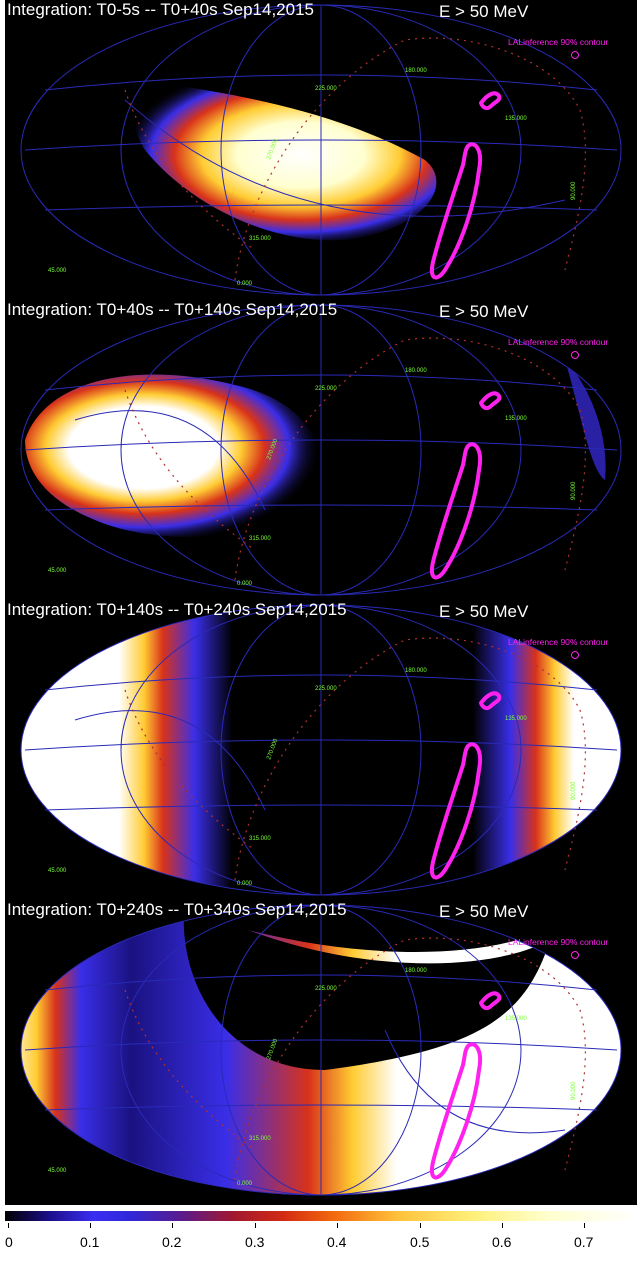 This screenshot has width=642, height=1262. What do you see at coordinates (337, 1242) in the screenshot?
I see `colorbar-label-0.4: 0.4` at bounding box center [337, 1242].